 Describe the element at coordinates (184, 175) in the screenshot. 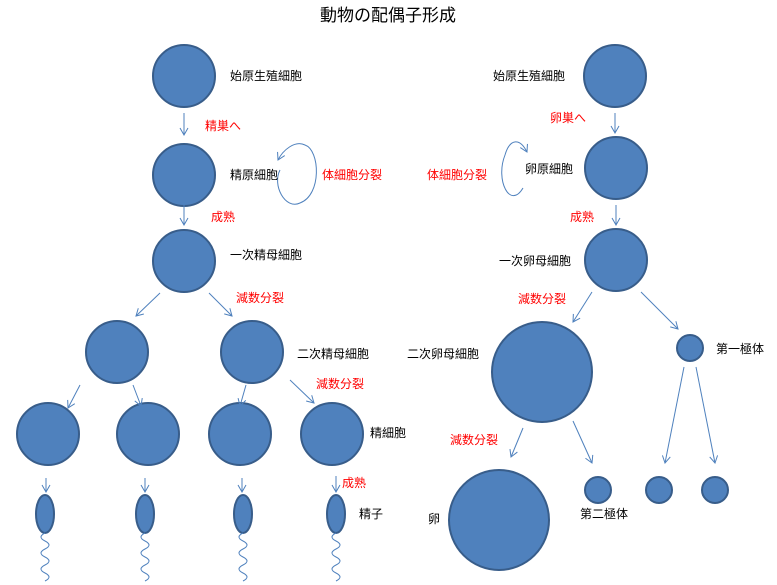

I see `cell-spermatogonium` at that location.